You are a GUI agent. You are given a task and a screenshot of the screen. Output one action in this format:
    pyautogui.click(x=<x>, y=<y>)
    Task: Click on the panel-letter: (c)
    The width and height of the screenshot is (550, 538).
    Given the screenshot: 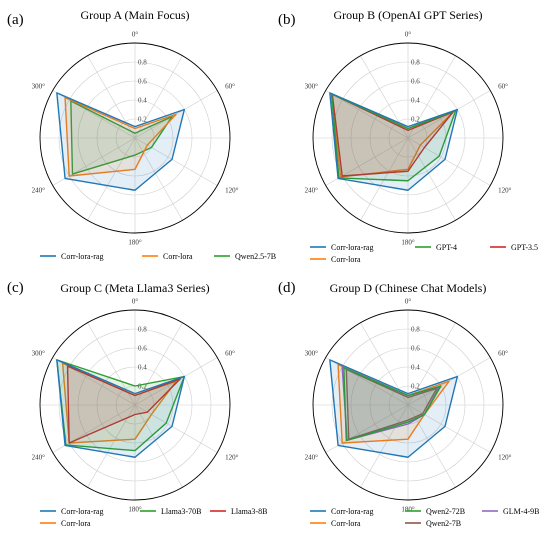 What is the action you would take?
    pyautogui.click(x=15, y=288)
    